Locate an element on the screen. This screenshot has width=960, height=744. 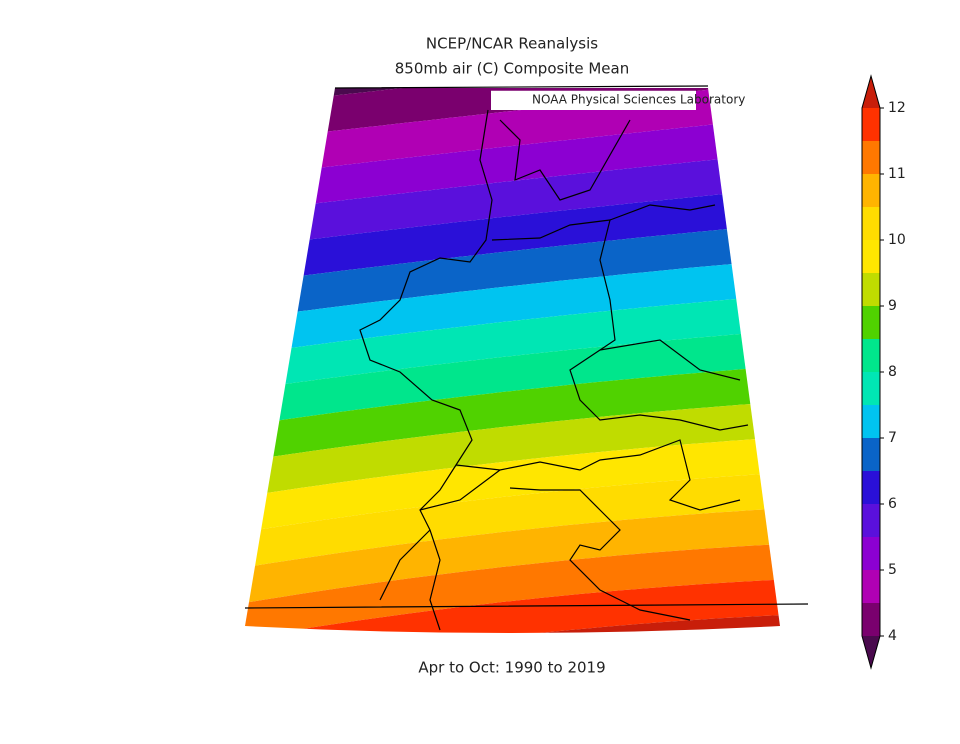
colorbar-tick-label: 11 is located at coordinates (897, 174).